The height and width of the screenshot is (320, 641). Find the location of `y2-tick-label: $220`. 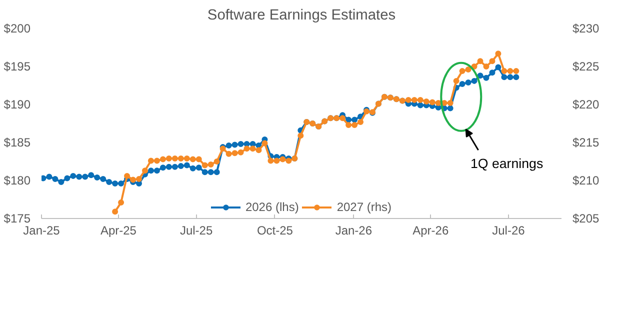

y2-tick-label: $220 is located at coordinates (586, 105).